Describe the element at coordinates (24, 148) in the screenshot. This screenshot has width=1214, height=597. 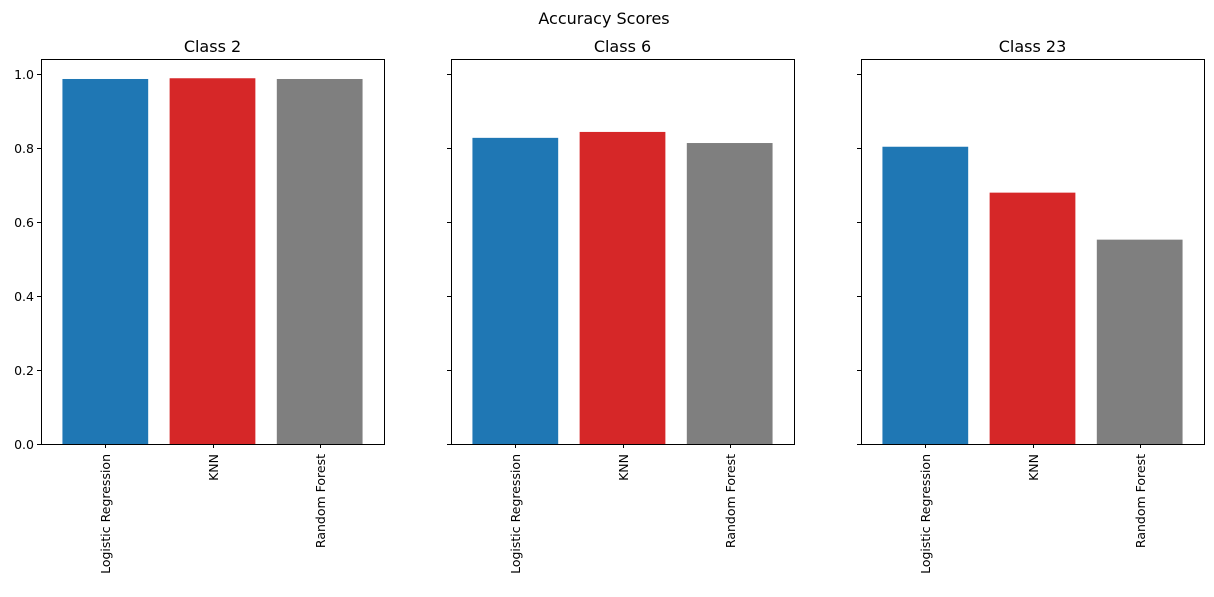
I see `y-tick-label: 0.8` at that location.